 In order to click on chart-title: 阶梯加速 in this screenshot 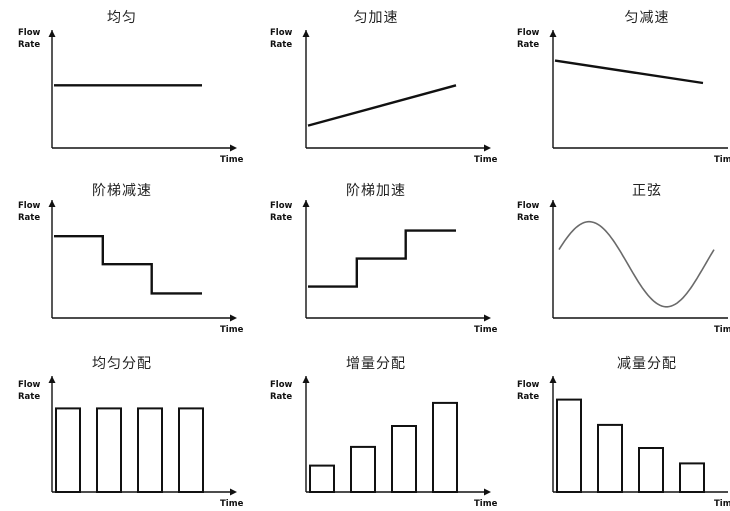, I will do `click(376, 191)`.